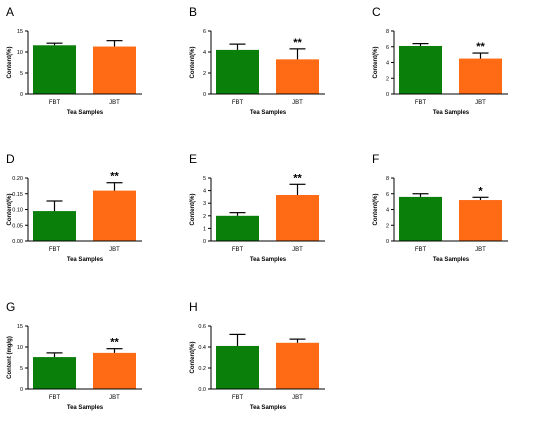 Image resolution: width=550 pixels, height=443 pixels. Describe the element at coordinates (17, 226) in the screenshot. I see `y-tick-label: 0.05` at that location.